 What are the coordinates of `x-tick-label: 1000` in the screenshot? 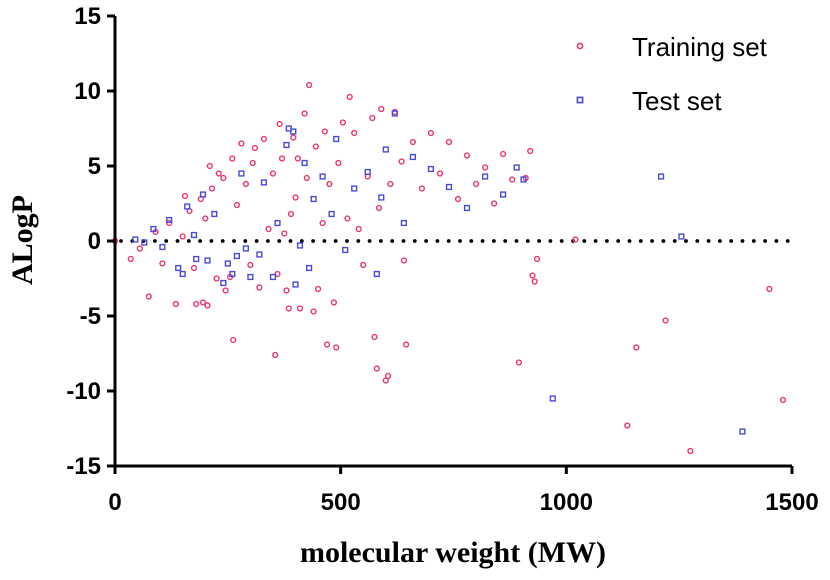 It's located at (566, 502).